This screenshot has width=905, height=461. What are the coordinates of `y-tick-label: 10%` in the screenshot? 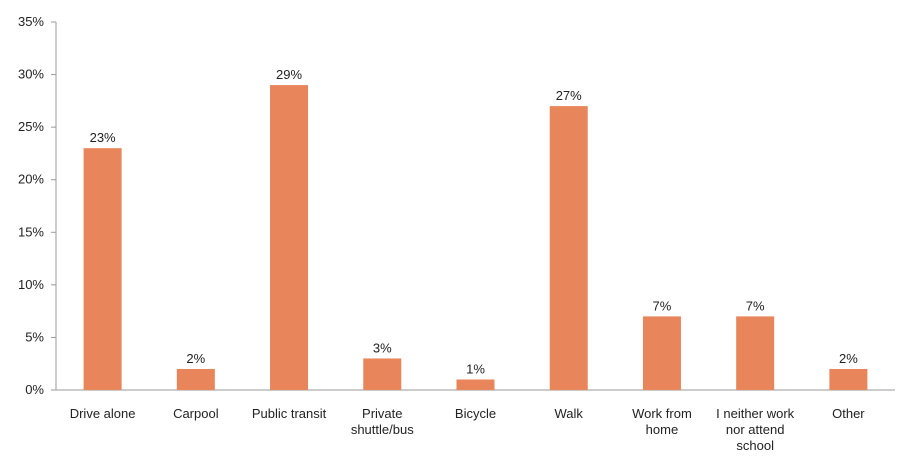 It's located at (31, 284).